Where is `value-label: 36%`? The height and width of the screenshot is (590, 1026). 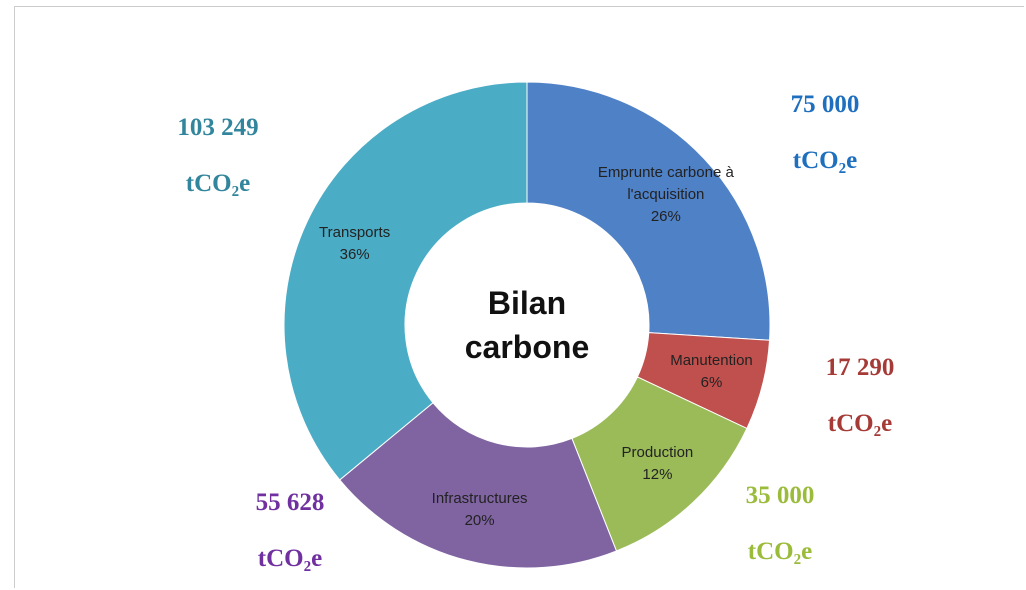 value-label: 36% is located at coordinates (354, 254).